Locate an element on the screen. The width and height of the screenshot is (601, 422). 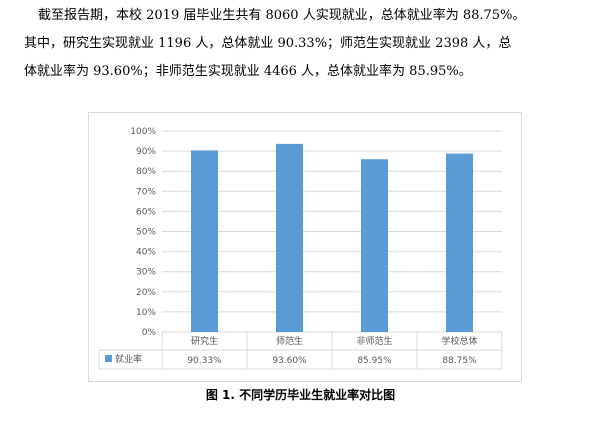
y-tick-label: 10% is located at coordinates (146, 313).